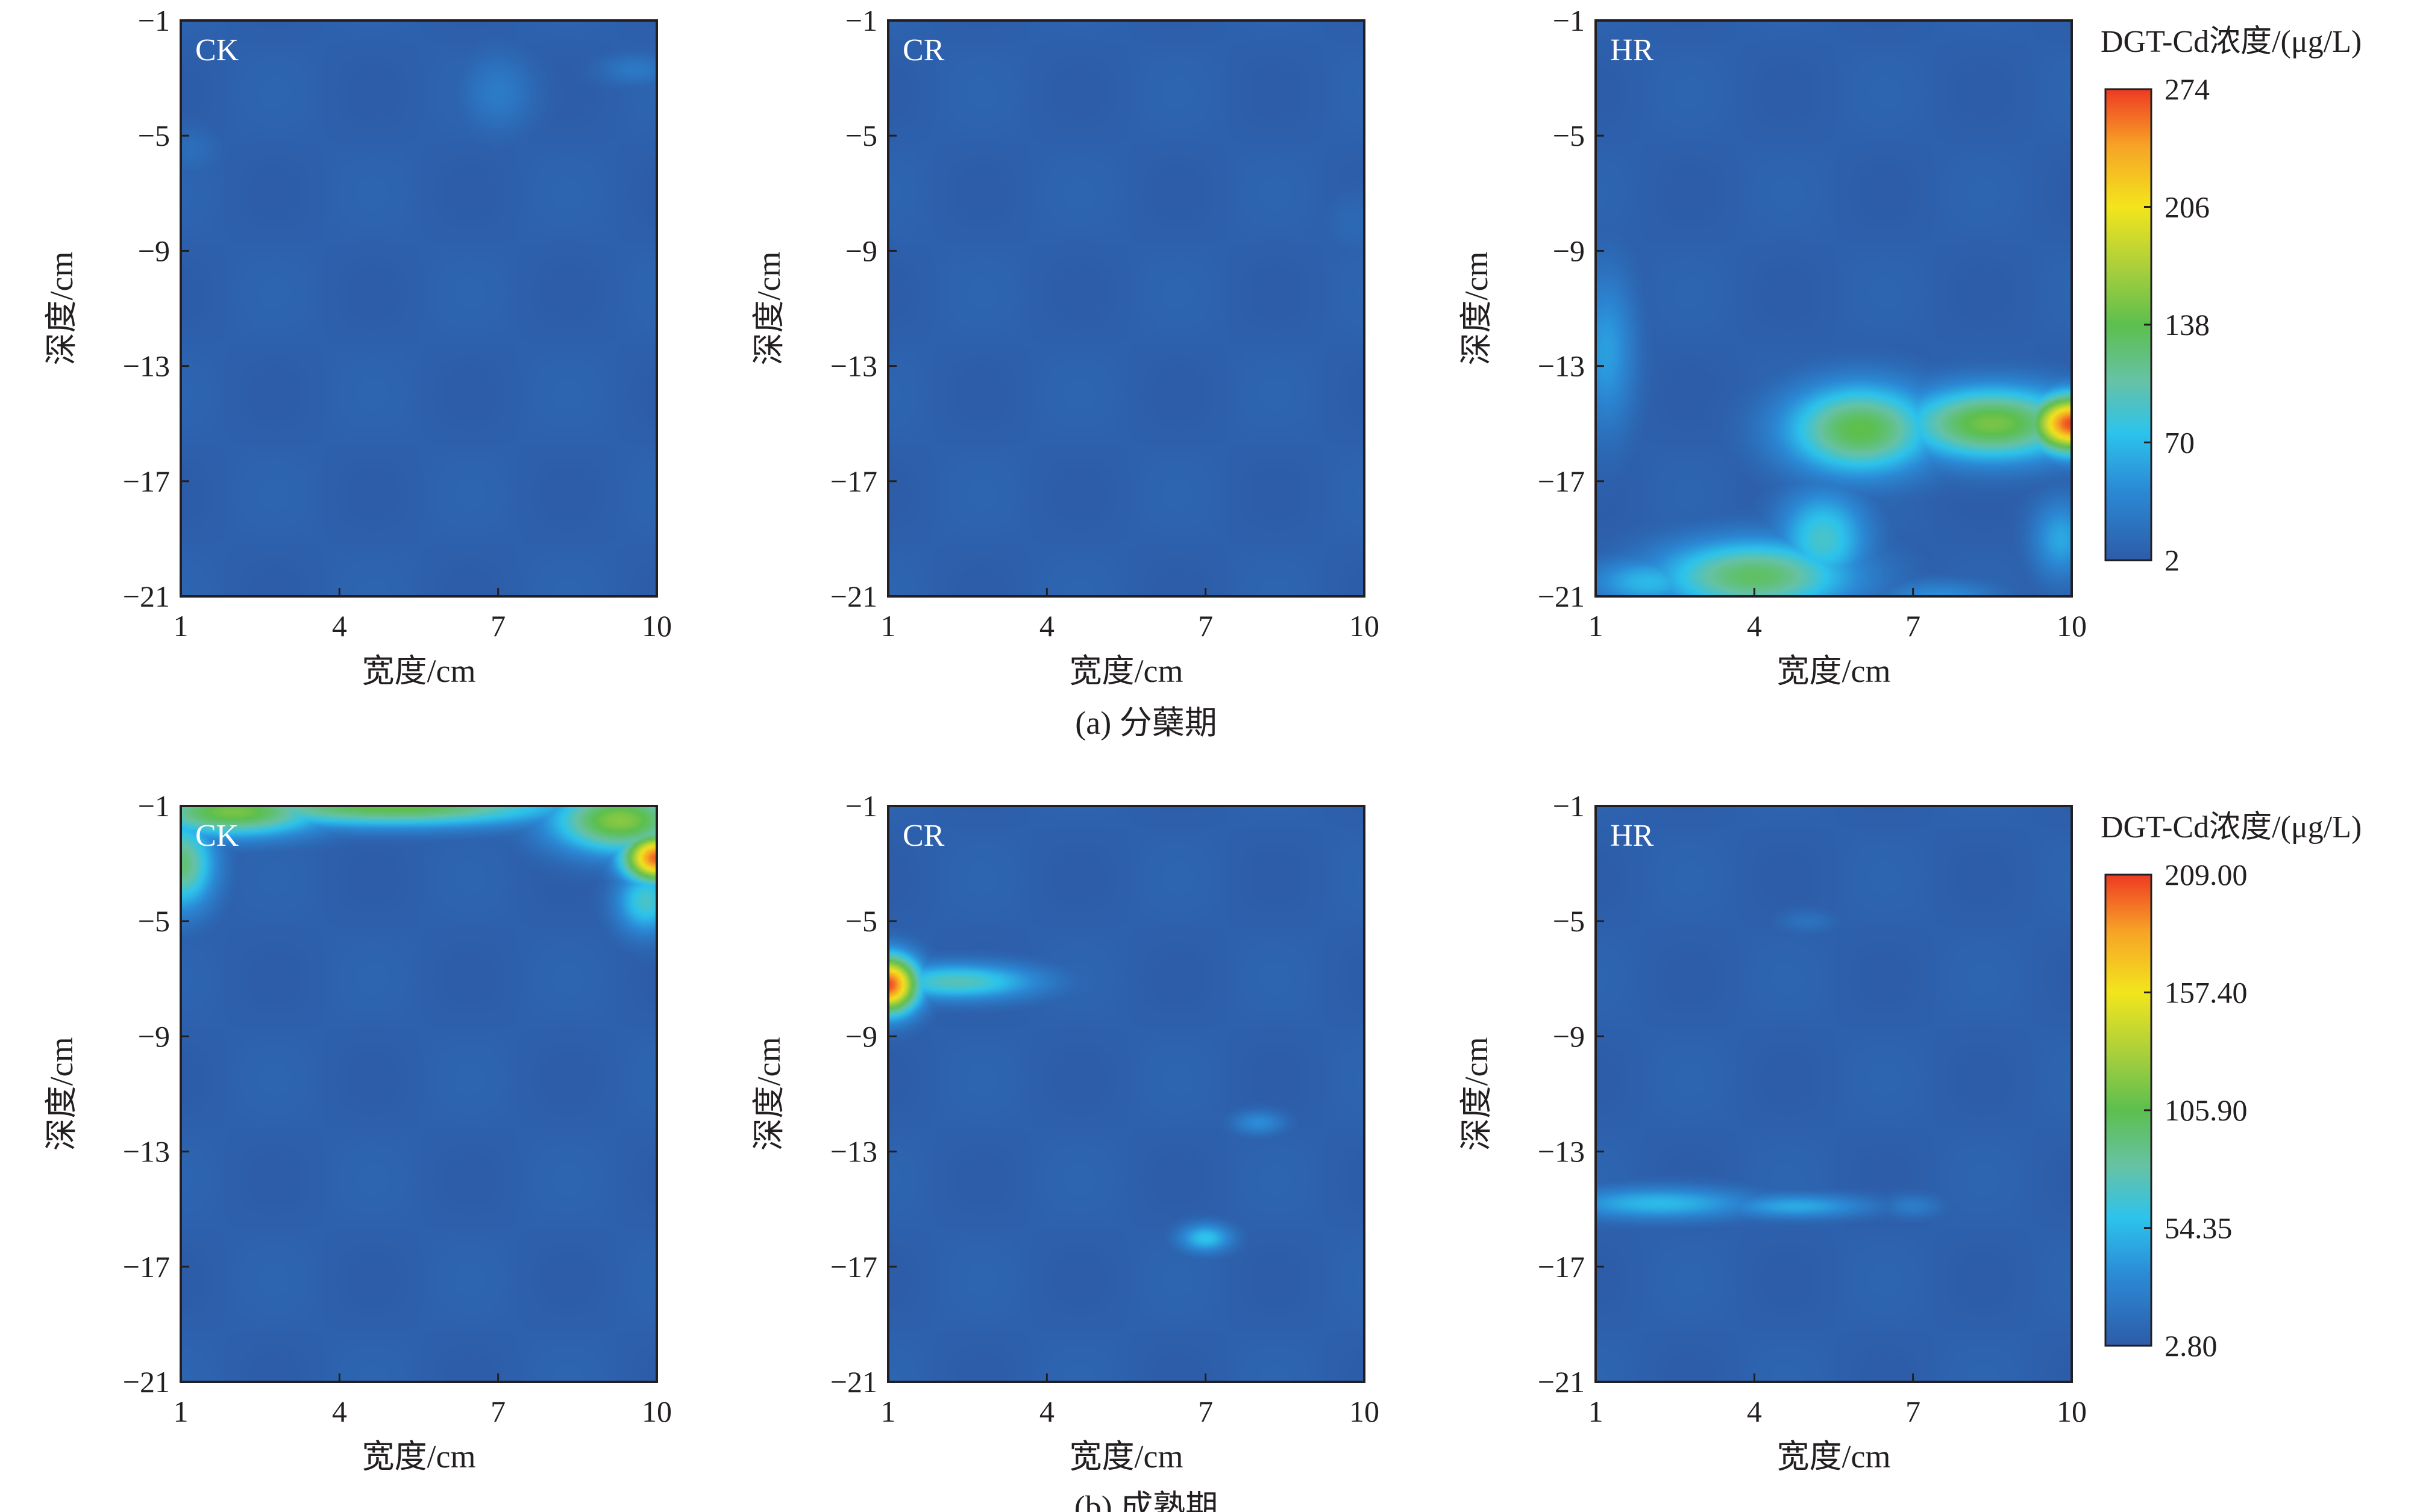  I want to click on heatmap-panel-a-ck: CK 1 4 7 10 −1 −5 −9 −13 −17 −21 宽度/cm 深度/cm, so click(357, 347).